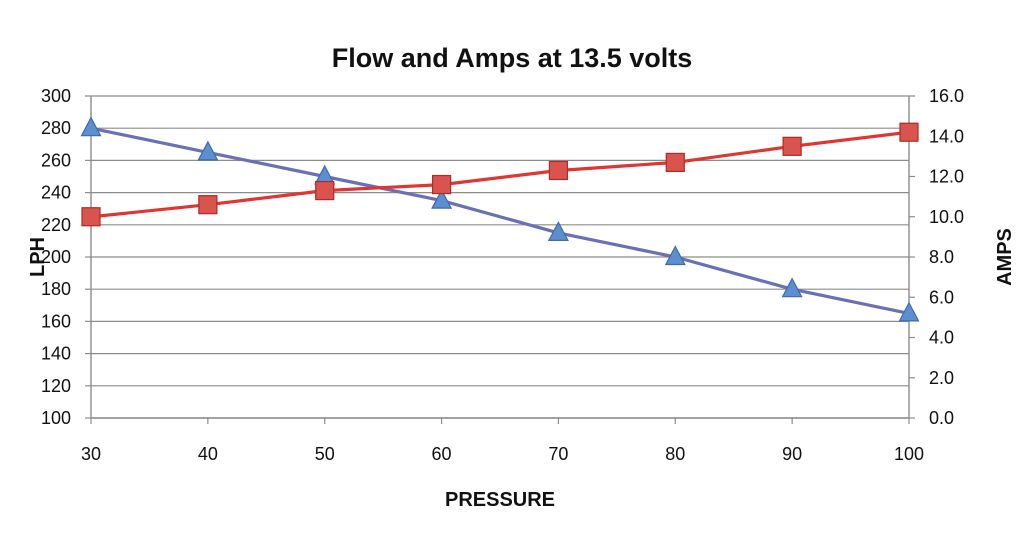 This screenshot has width=1024, height=546. I want to click on x-tick-label: 80, so click(675, 454).